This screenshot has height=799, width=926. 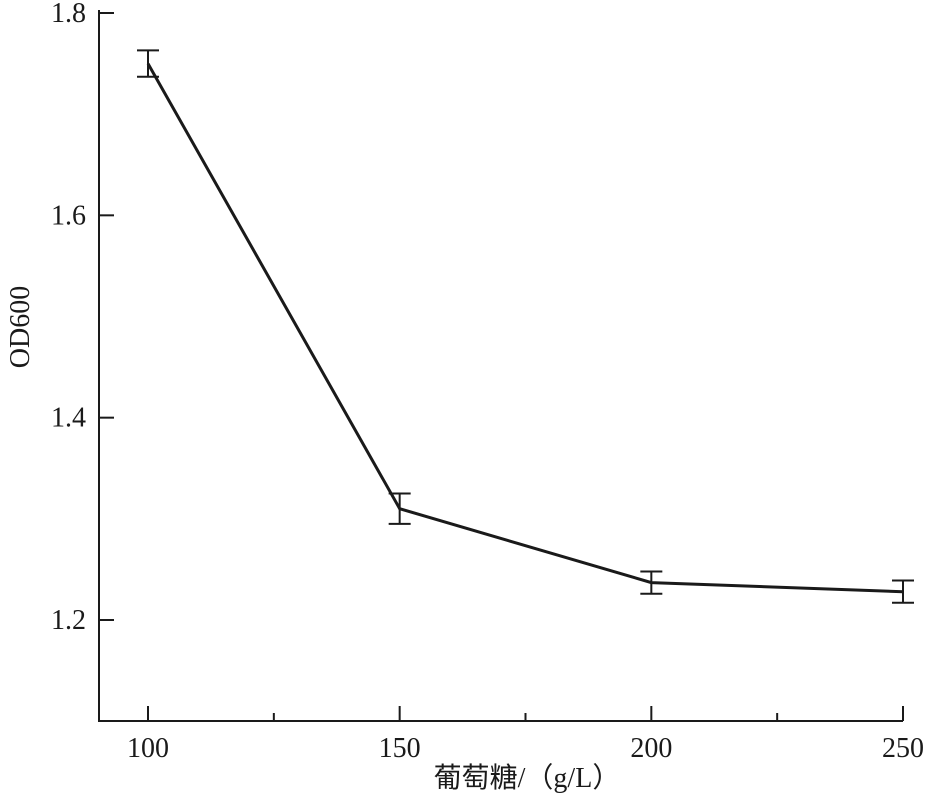 I want to click on y-tick-label-3: 1.8, so click(x=68, y=14).